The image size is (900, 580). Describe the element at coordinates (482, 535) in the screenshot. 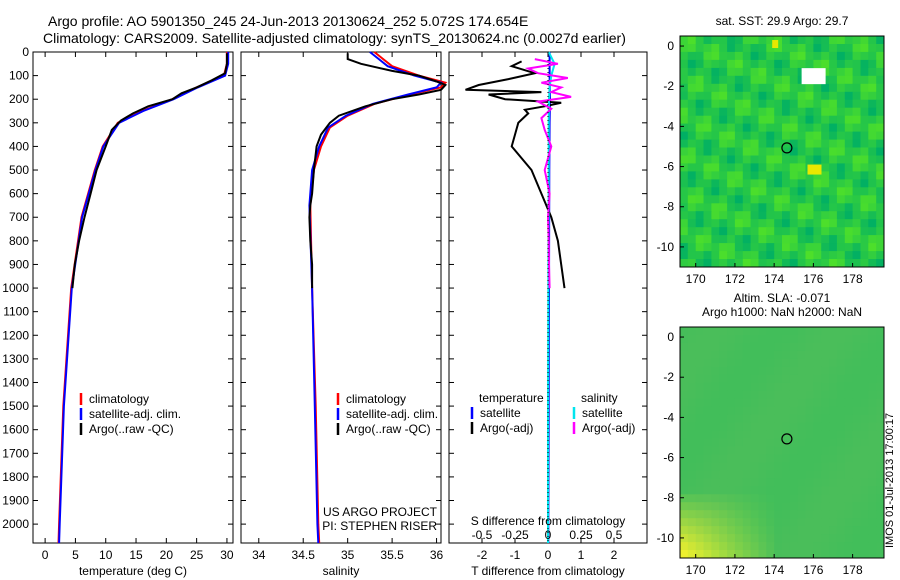

I see `salinity-diff-tick-label: -0.5` at that location.